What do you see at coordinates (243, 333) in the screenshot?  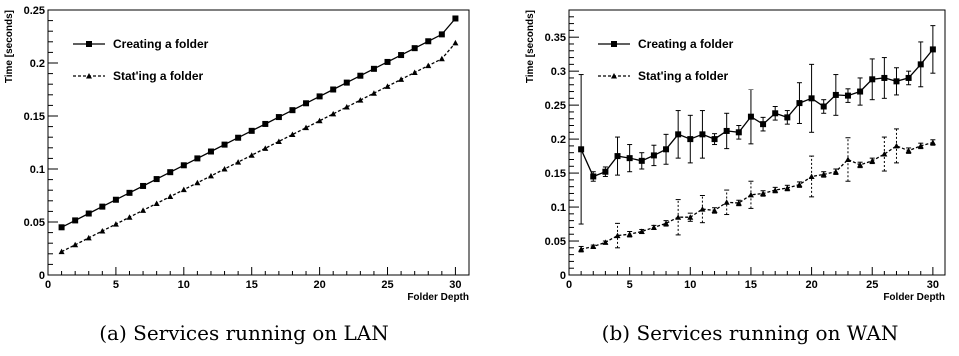 I see `figure-caption: (a) Services running on LAN` at bounding box center [243, 333].